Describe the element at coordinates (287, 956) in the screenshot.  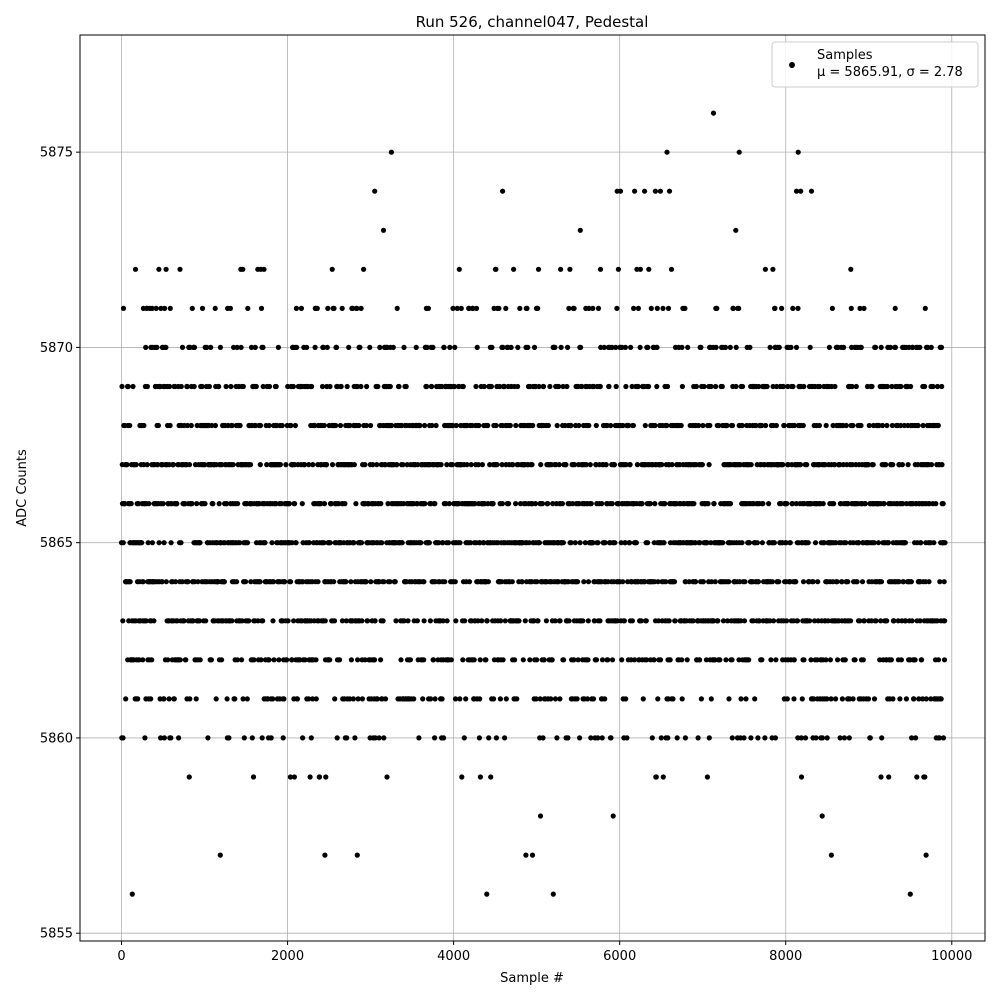
I see `x-tick-label: 2000` at that location.